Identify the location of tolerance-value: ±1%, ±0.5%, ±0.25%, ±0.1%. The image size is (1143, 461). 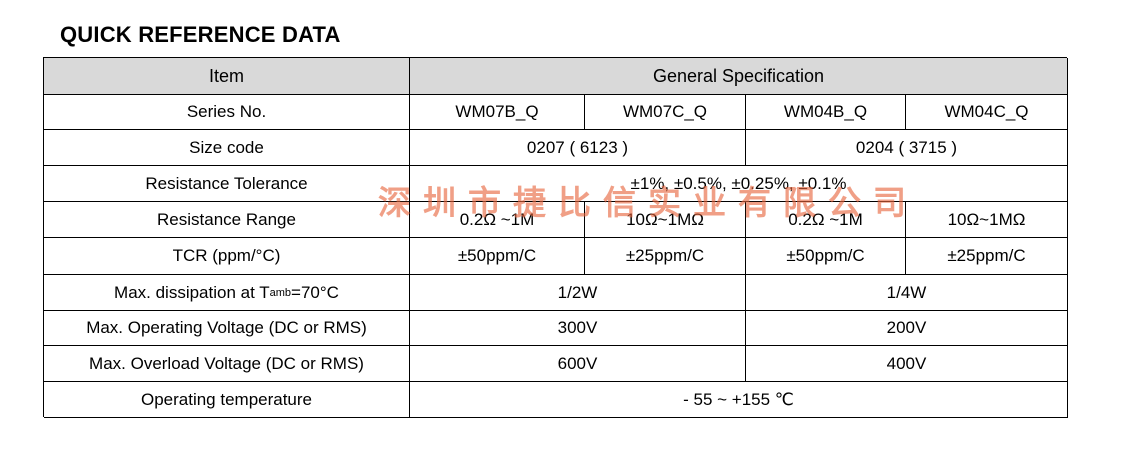
(739, 184).